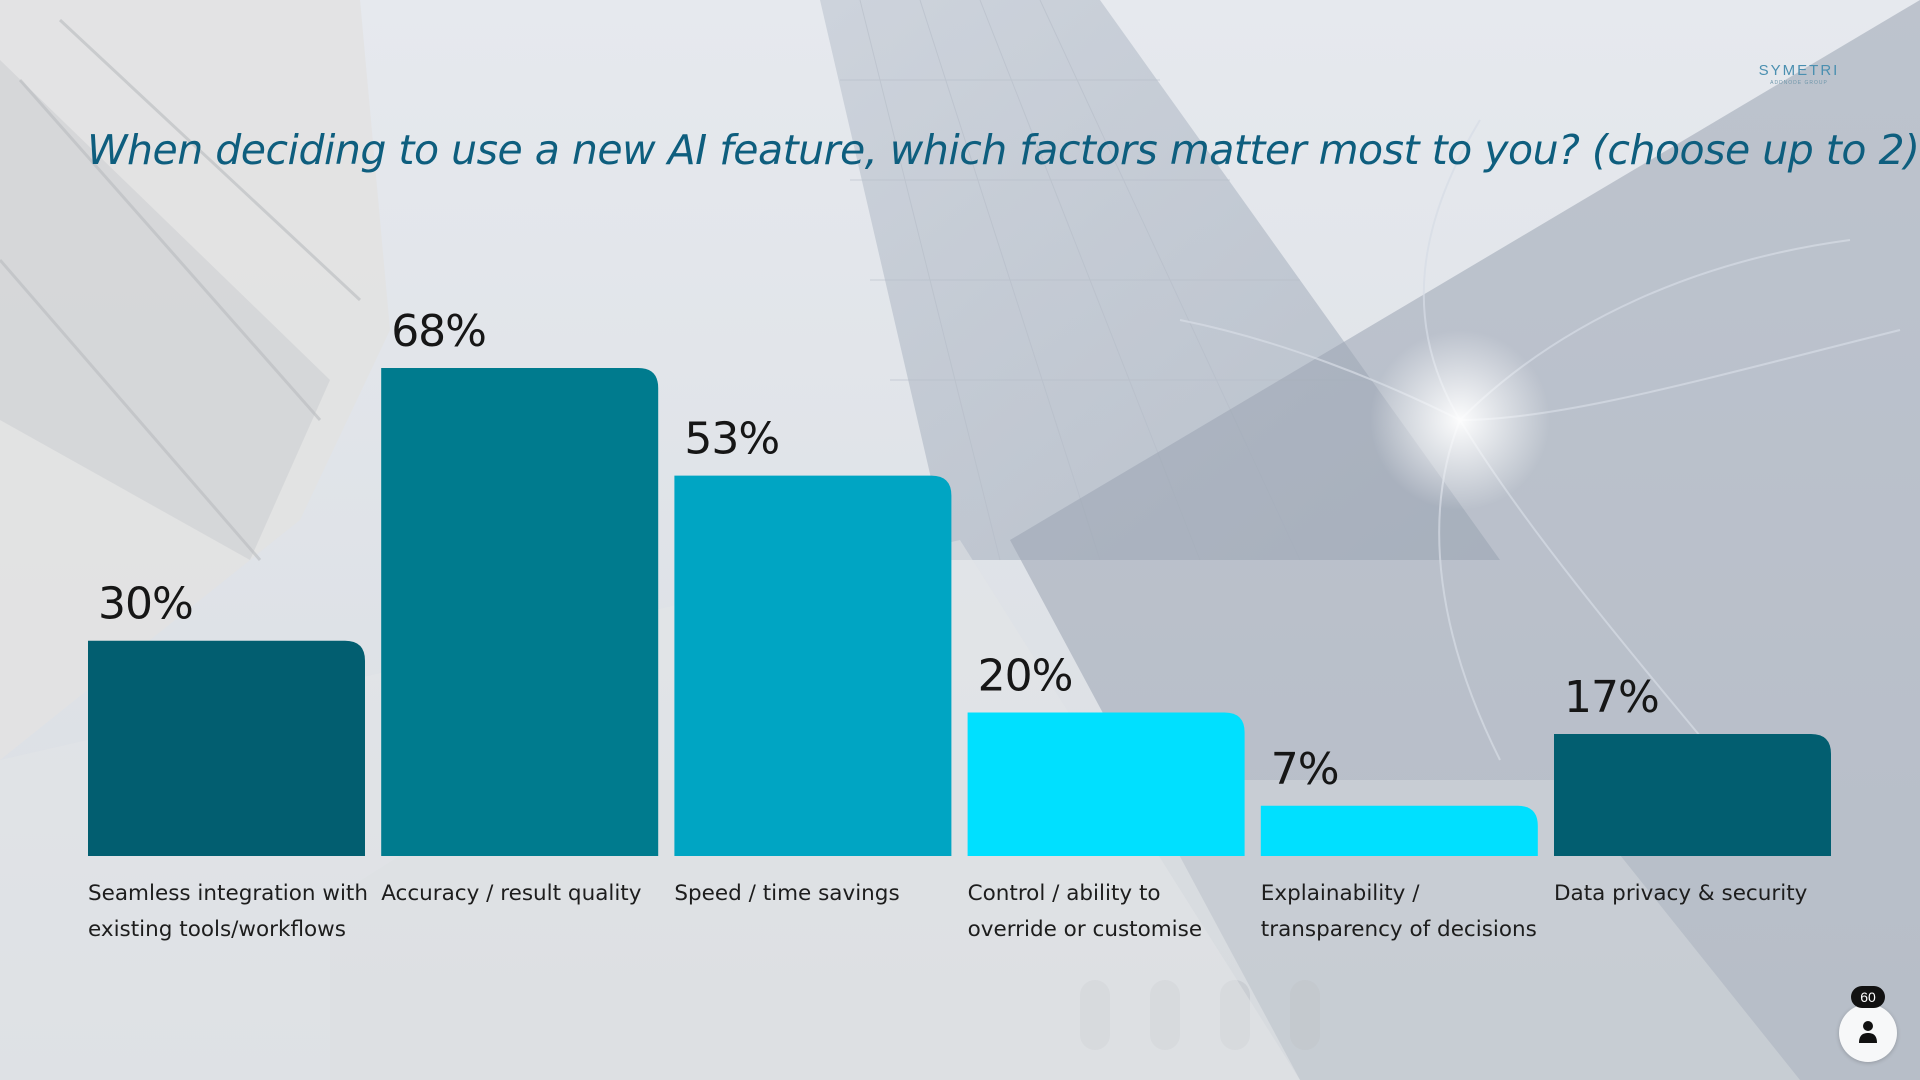 This screenshot has width=1920, height=1080. I want to click on category-label-line: Data privacy & security, so click(1681, 893).